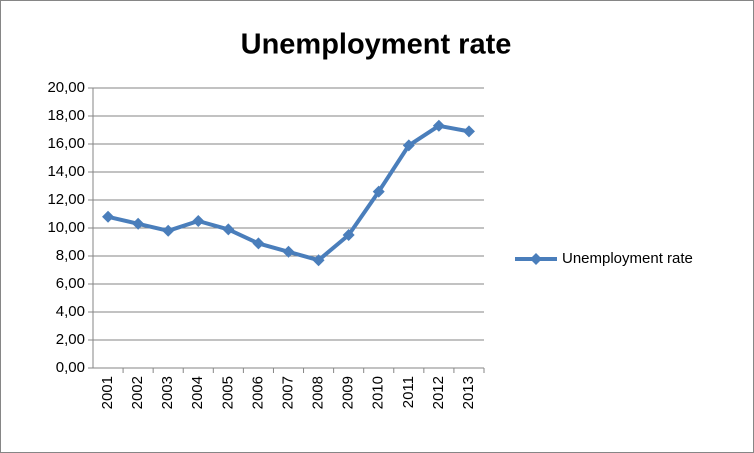  What do you see at coordinates (287, 392) in the screenshot?
I see `x-tick-label: 2007` at bounding box center [287, 392].